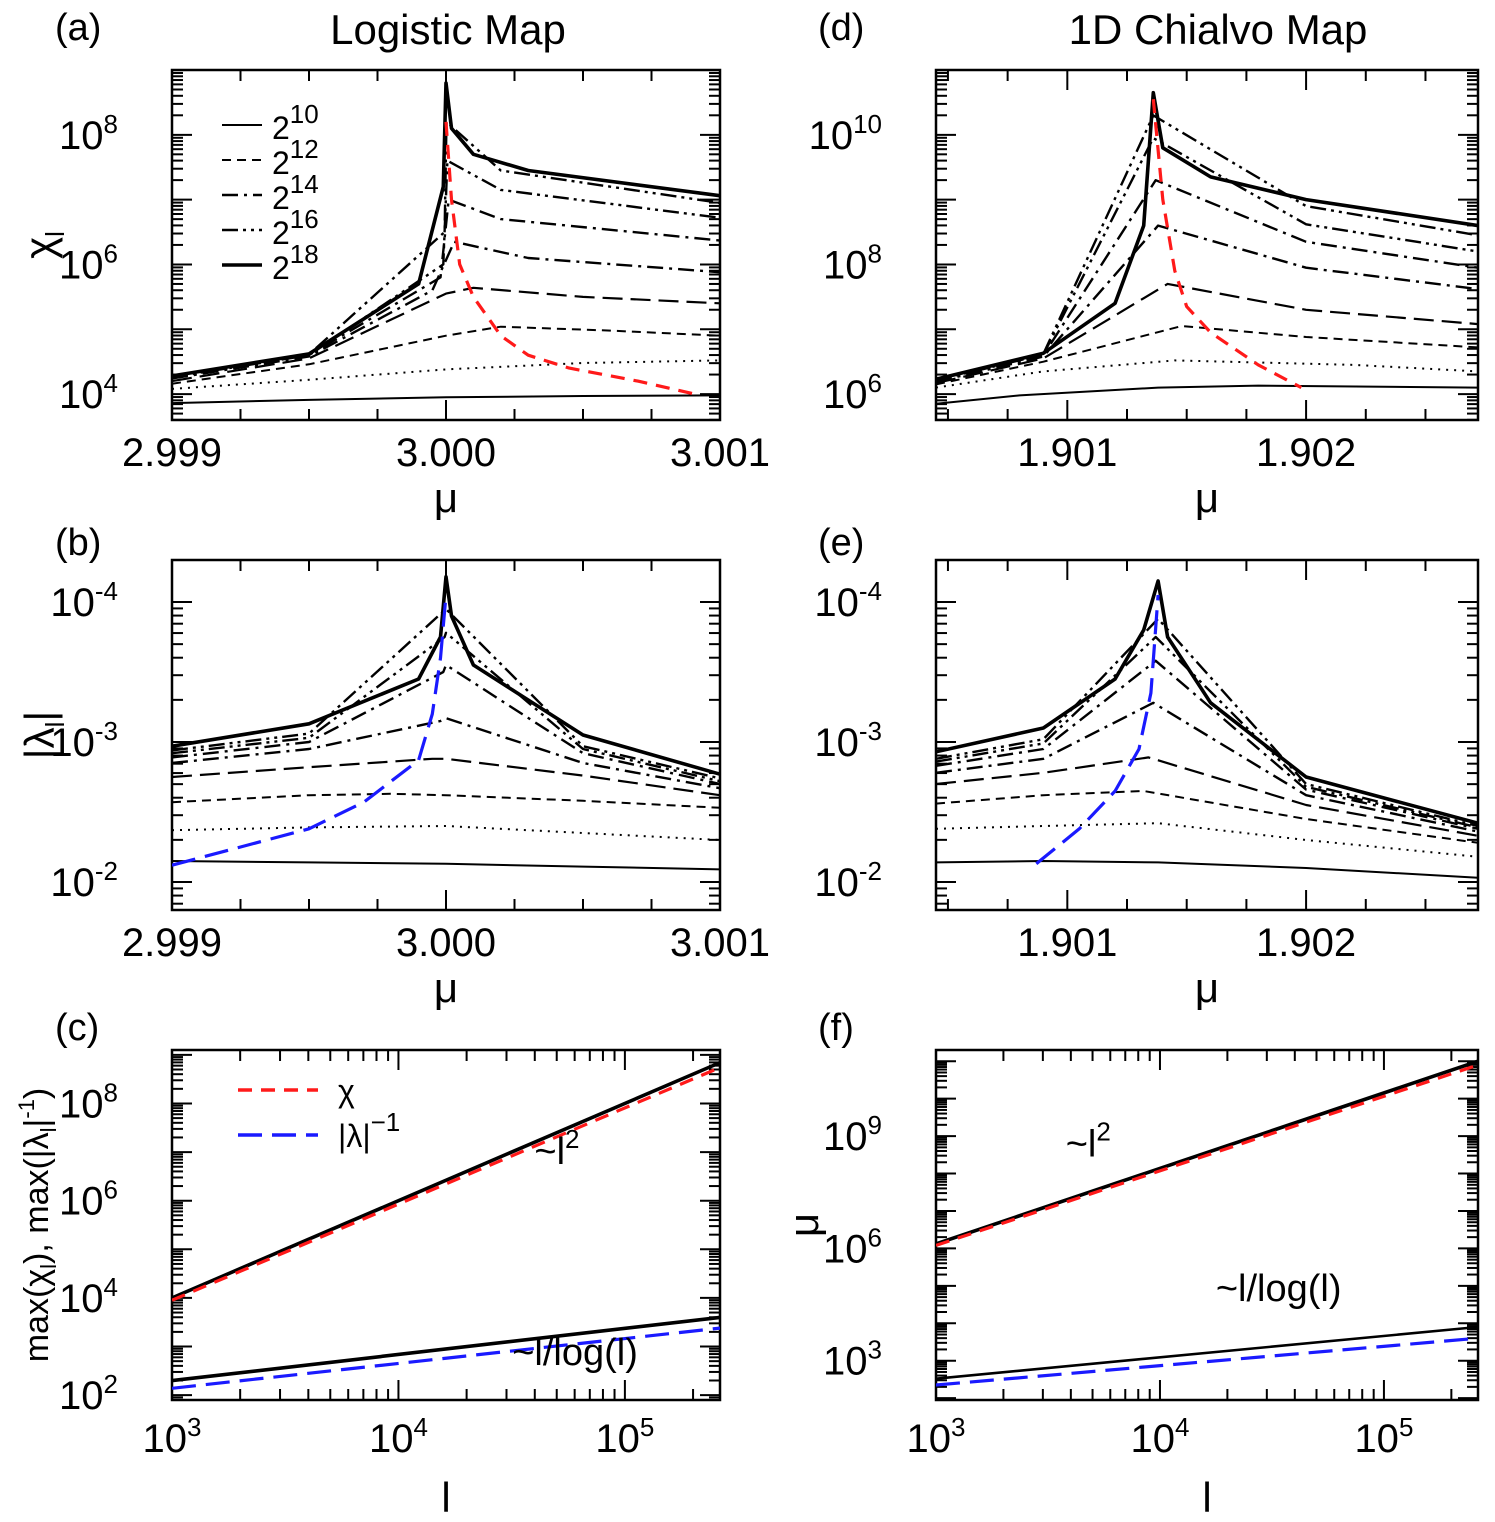  I want to click on y-title-part: |, so click(37, 1123).